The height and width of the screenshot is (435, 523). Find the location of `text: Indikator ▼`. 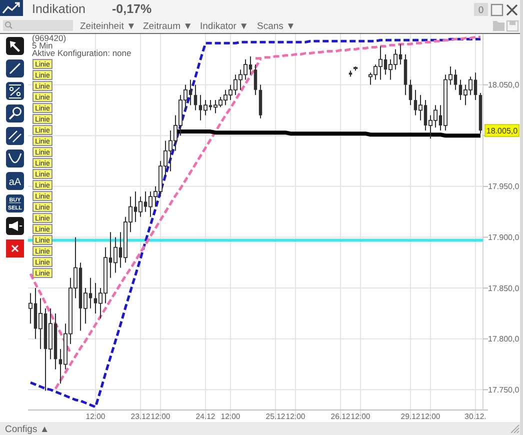

text: Indikator ▼ is located at coordinates (224, 26).